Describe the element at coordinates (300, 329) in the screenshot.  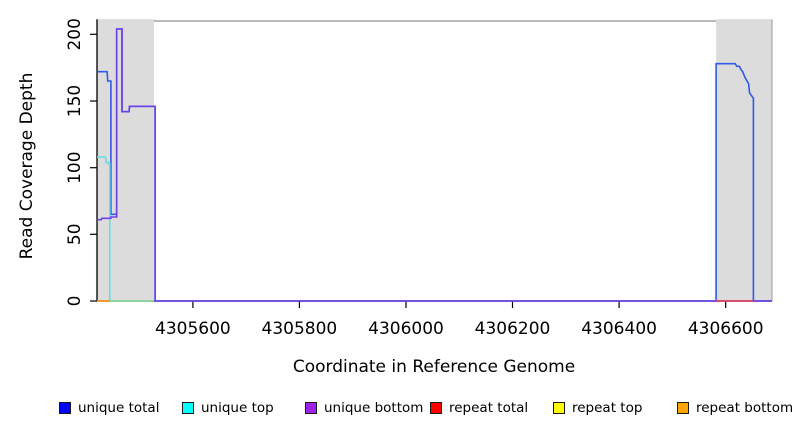
I see `x-tick-label: 4305800` at that location.